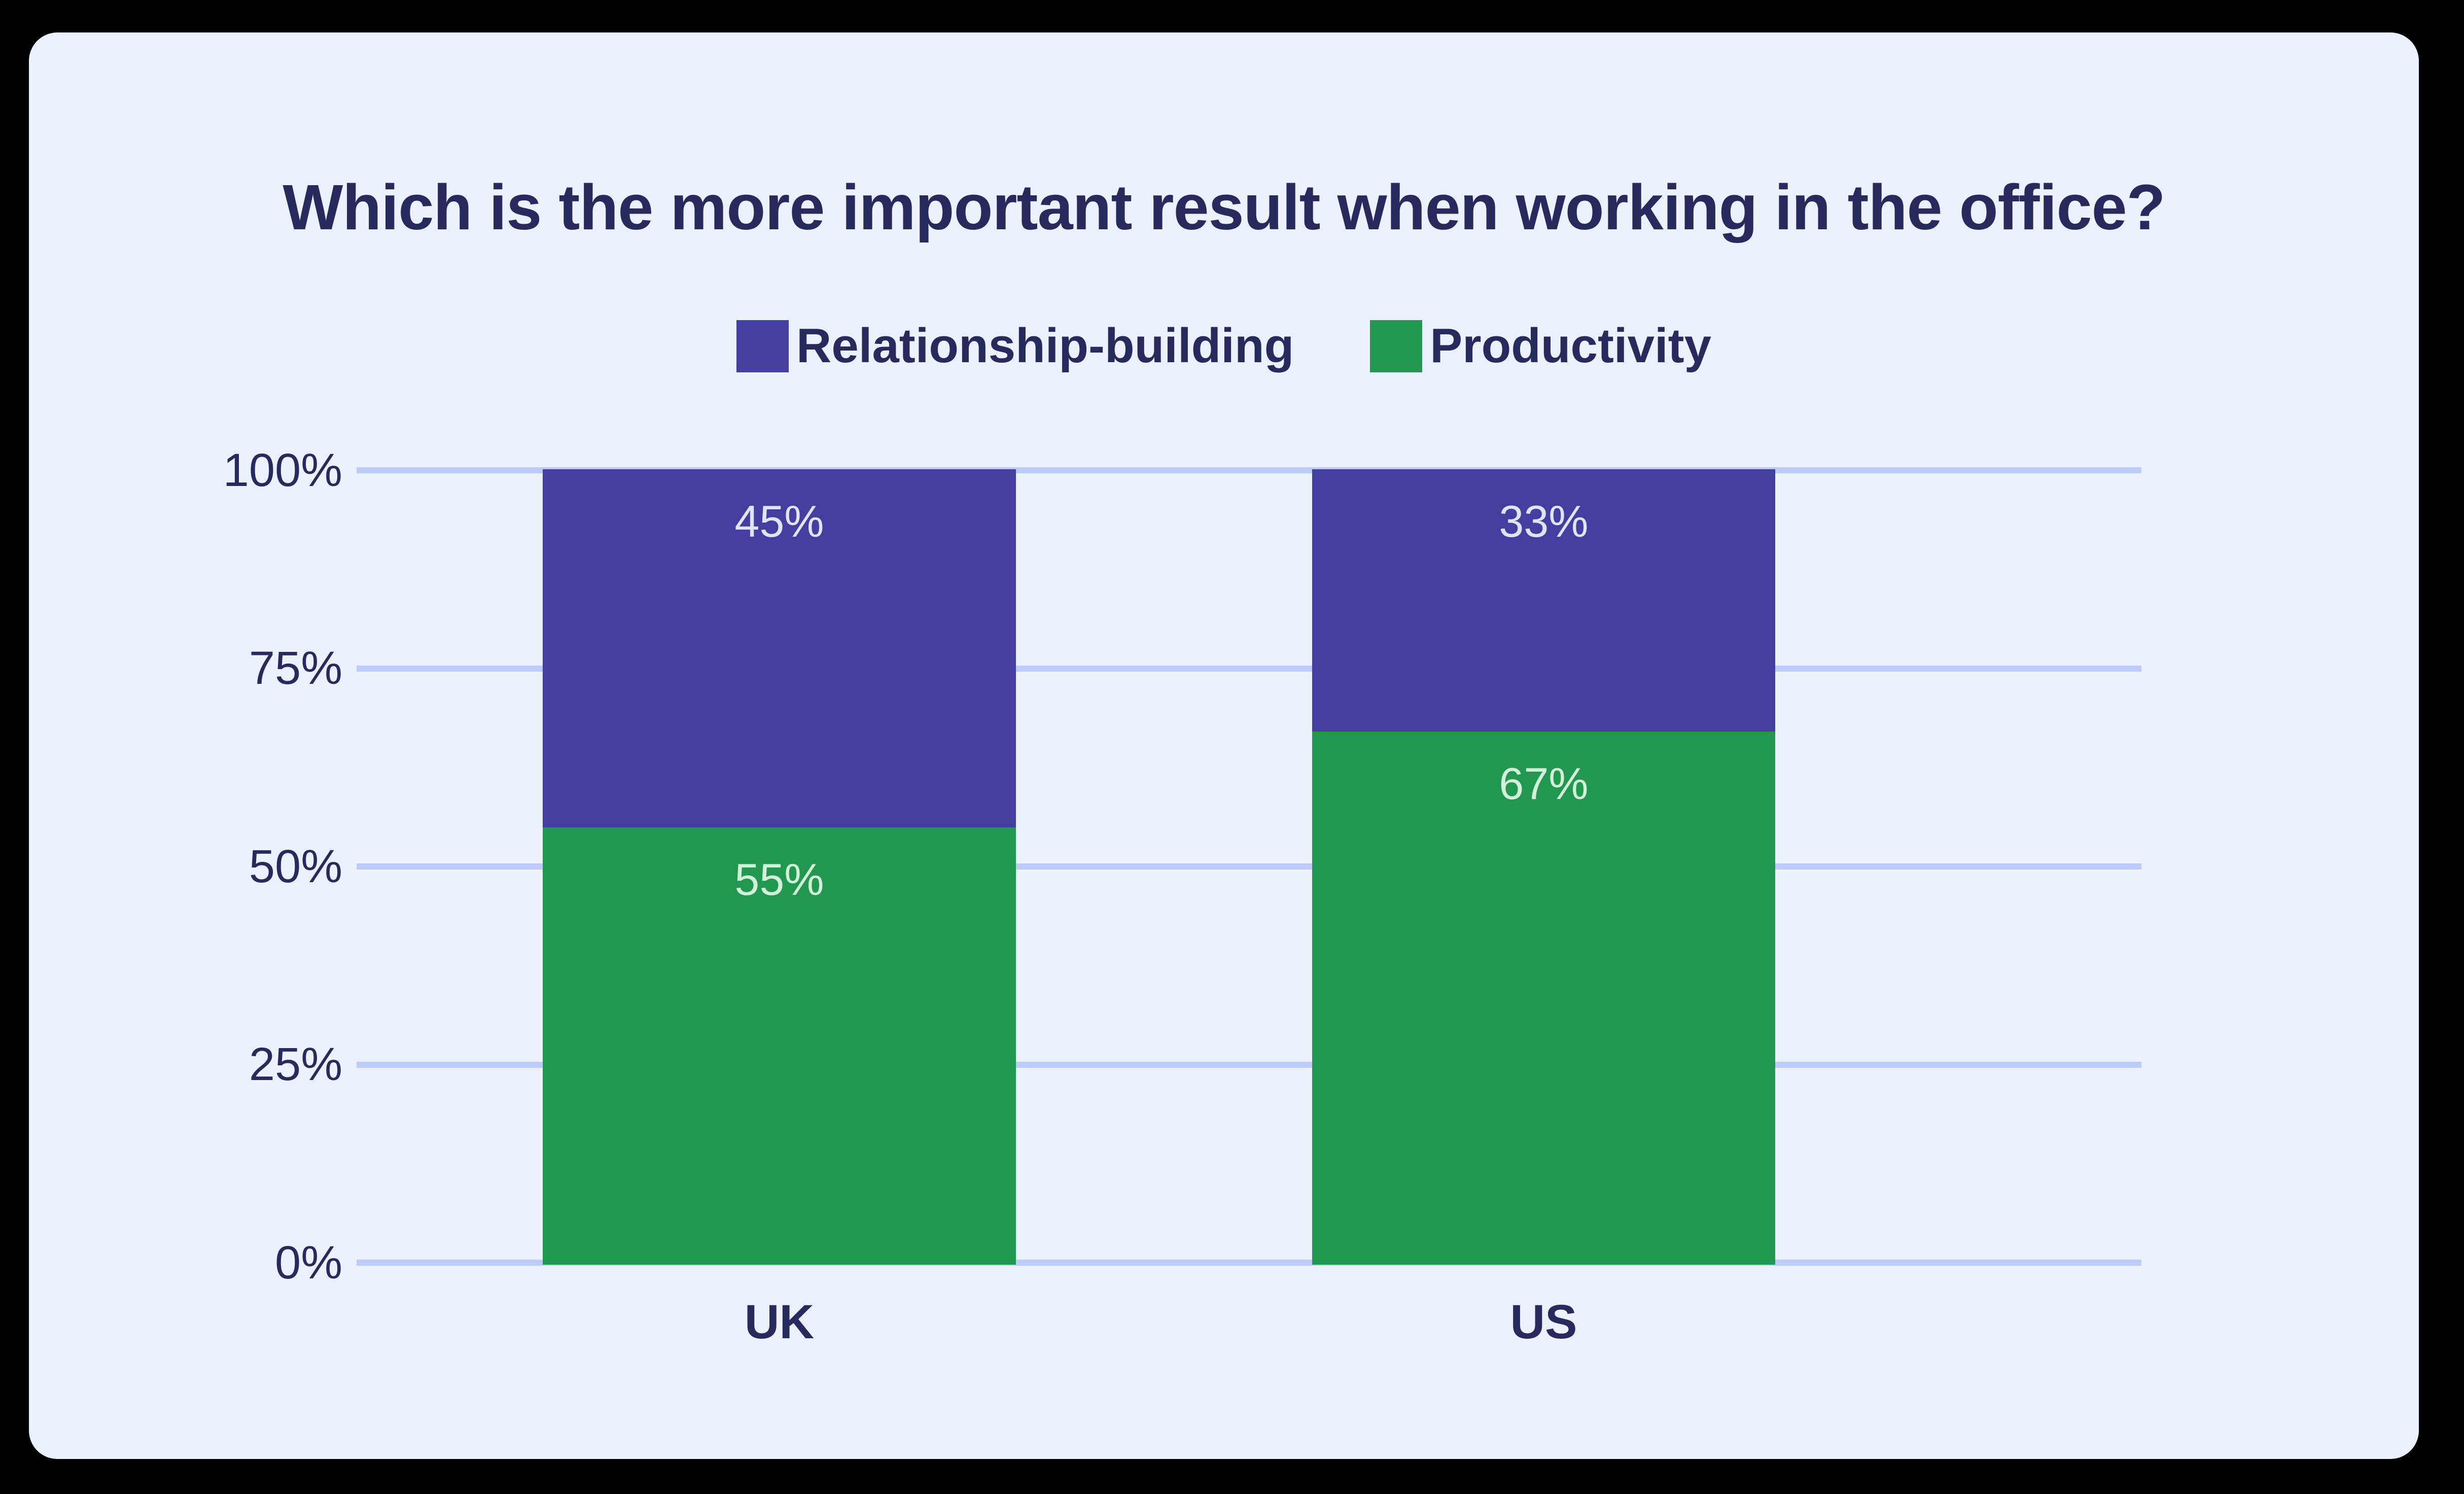  Describe the element at coordinates (295, 668) in the screenshot. I see `y-axis-label-75: 75%` at that location.